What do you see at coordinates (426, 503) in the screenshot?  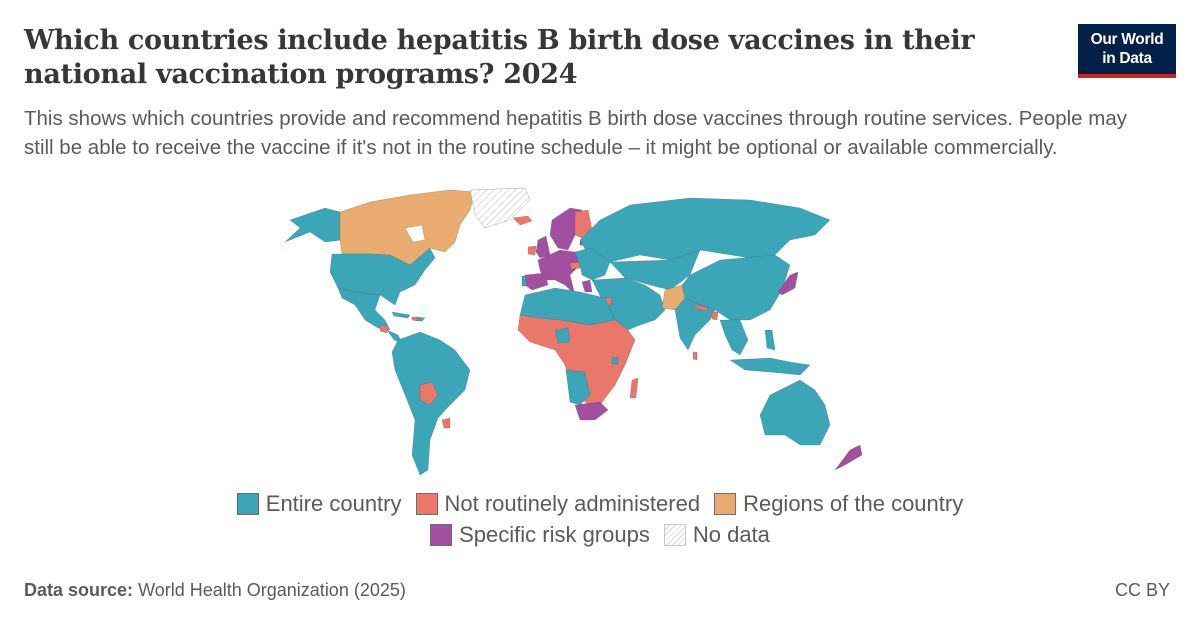 I see `swatch-not-routinely` at bounding box center [426, 503].